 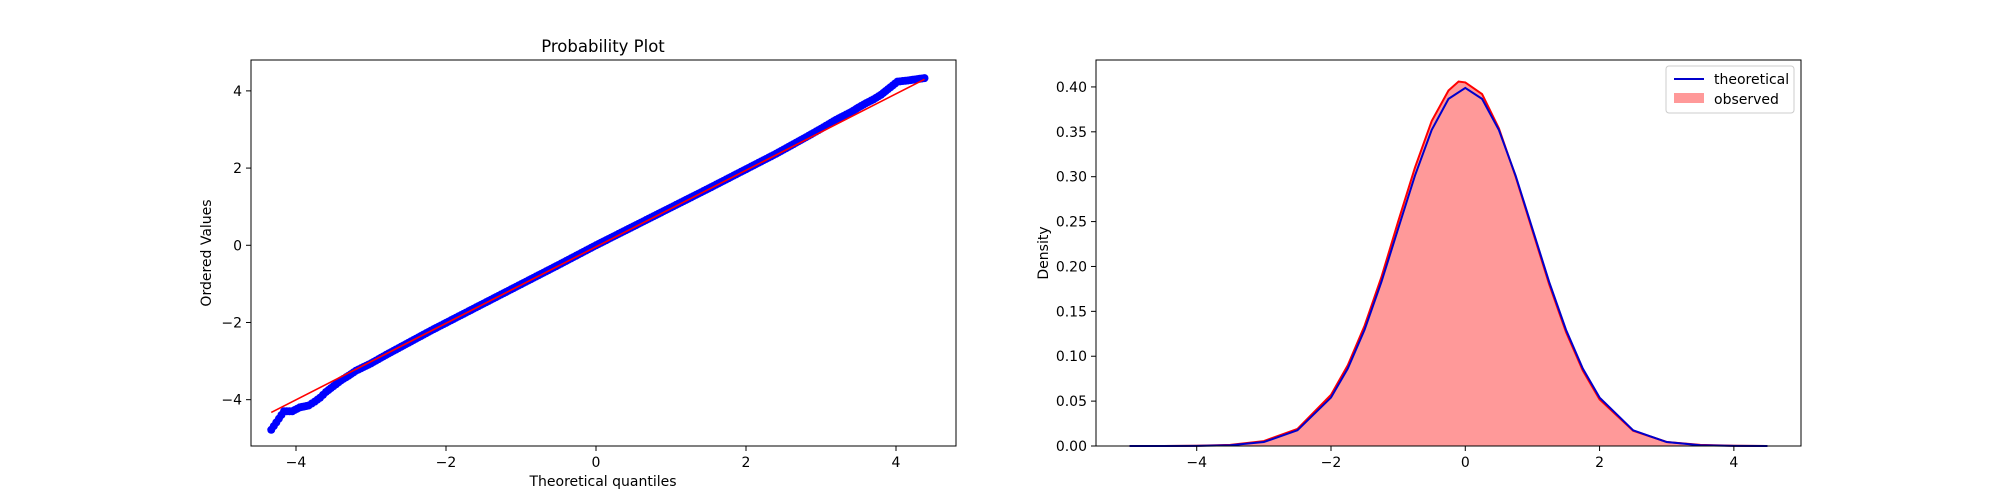 What do you see at coordinates (1071, 223) in the screenshot?
I see `density-plot-y-tick-label: 0.25` at bounding box center [1071, 223].